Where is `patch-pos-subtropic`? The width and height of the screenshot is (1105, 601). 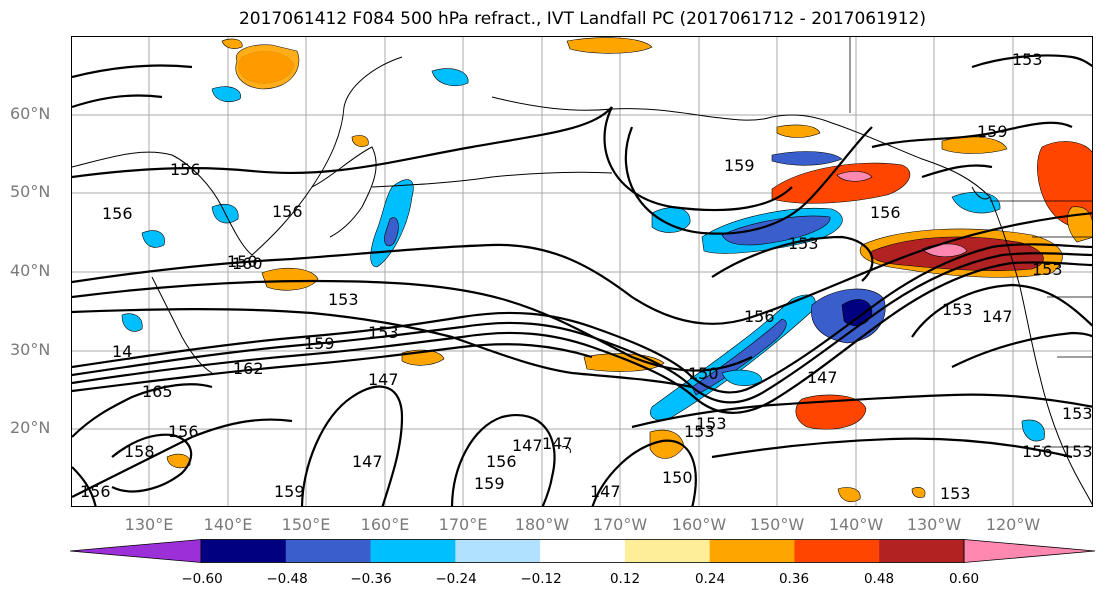
patch-pos-subtropic is located at coordinates (831, 412).